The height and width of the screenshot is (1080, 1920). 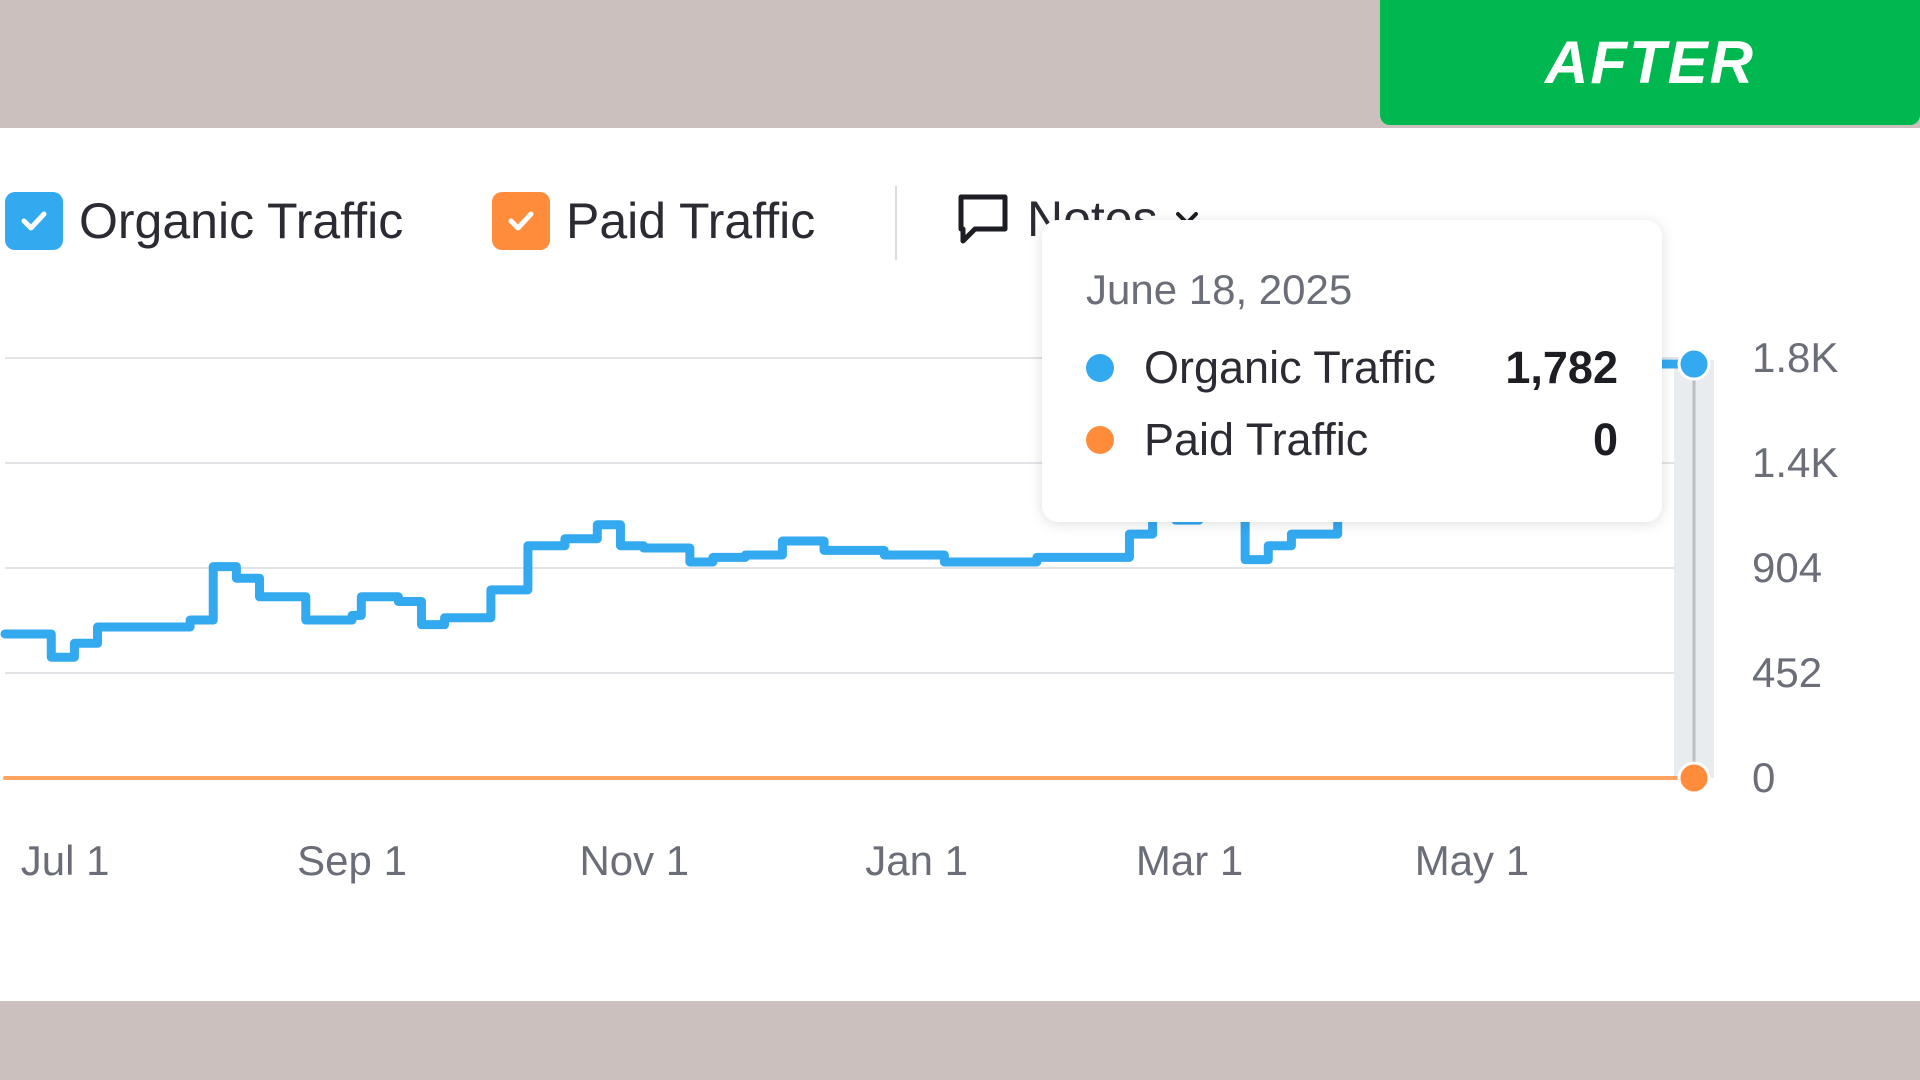 What do you see at coordinates (1561, 367) in the screenshot?
I see `tooltip-organic-value: 1,782` at bounding box center [1561, 367].